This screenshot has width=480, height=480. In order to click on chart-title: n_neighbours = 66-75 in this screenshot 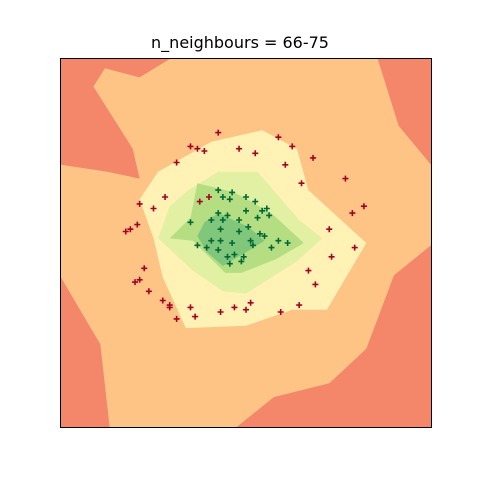, I will do `click(240, 42)`.